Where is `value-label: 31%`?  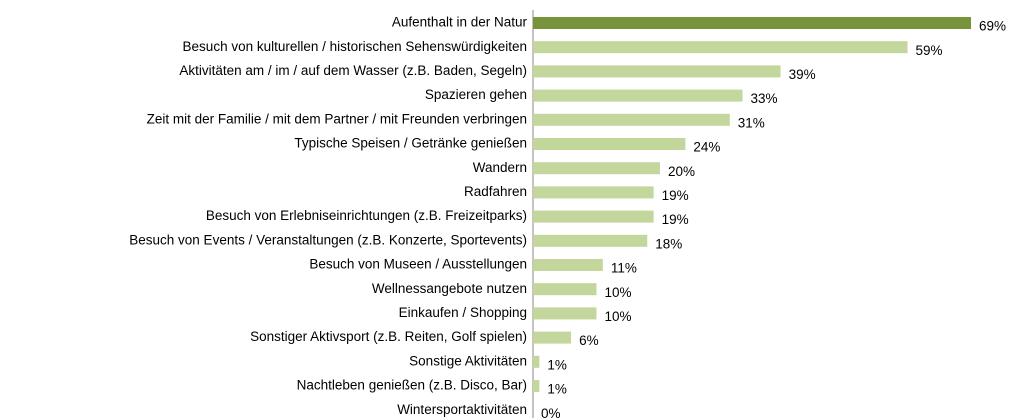 value-label: 31% is located at coordinates (751, 122).